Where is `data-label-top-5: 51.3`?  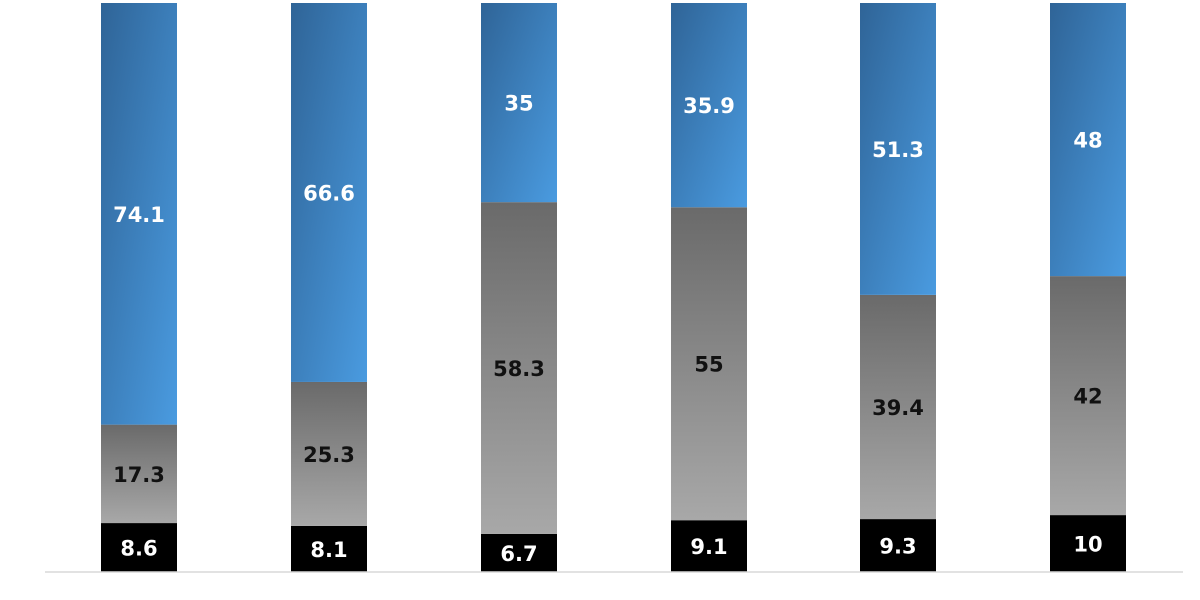
data-label-top-5: 51.3 is located at coordinates (898, 150).